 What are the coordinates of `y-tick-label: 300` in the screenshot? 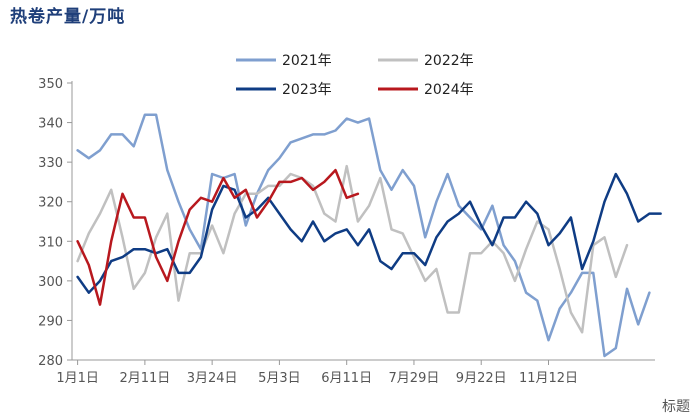 It's located at (50, 282).